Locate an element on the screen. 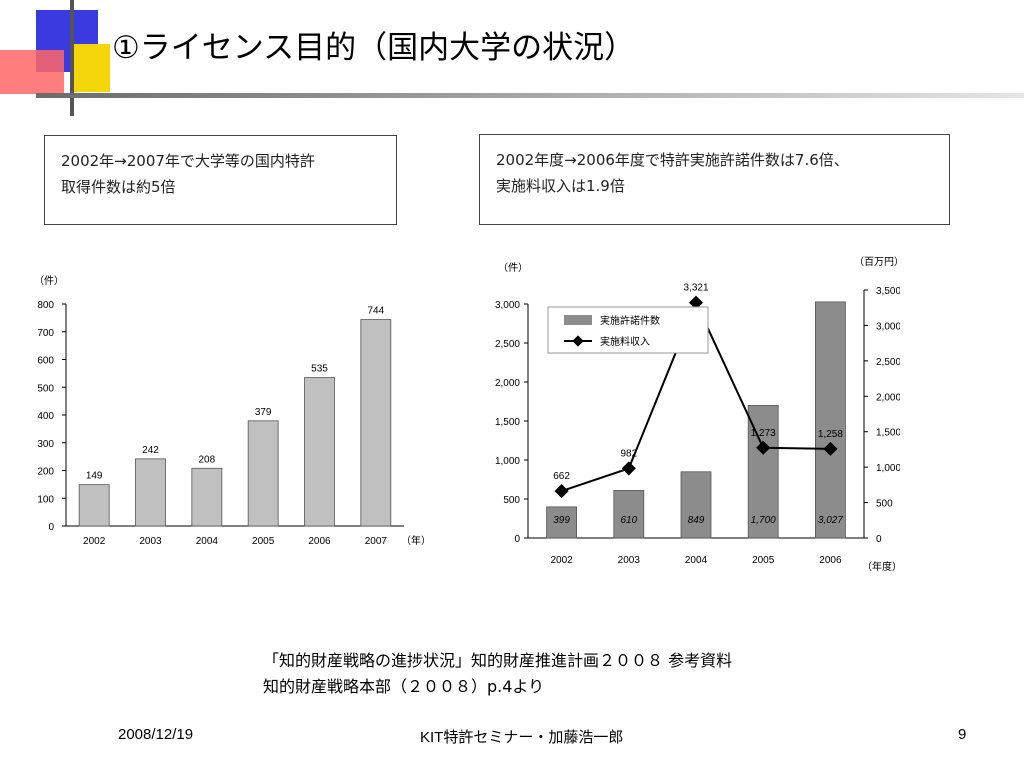 This screenshot has height=768, width=1024. left-tick-label: 2,000 is located at coordinates (507, 383).